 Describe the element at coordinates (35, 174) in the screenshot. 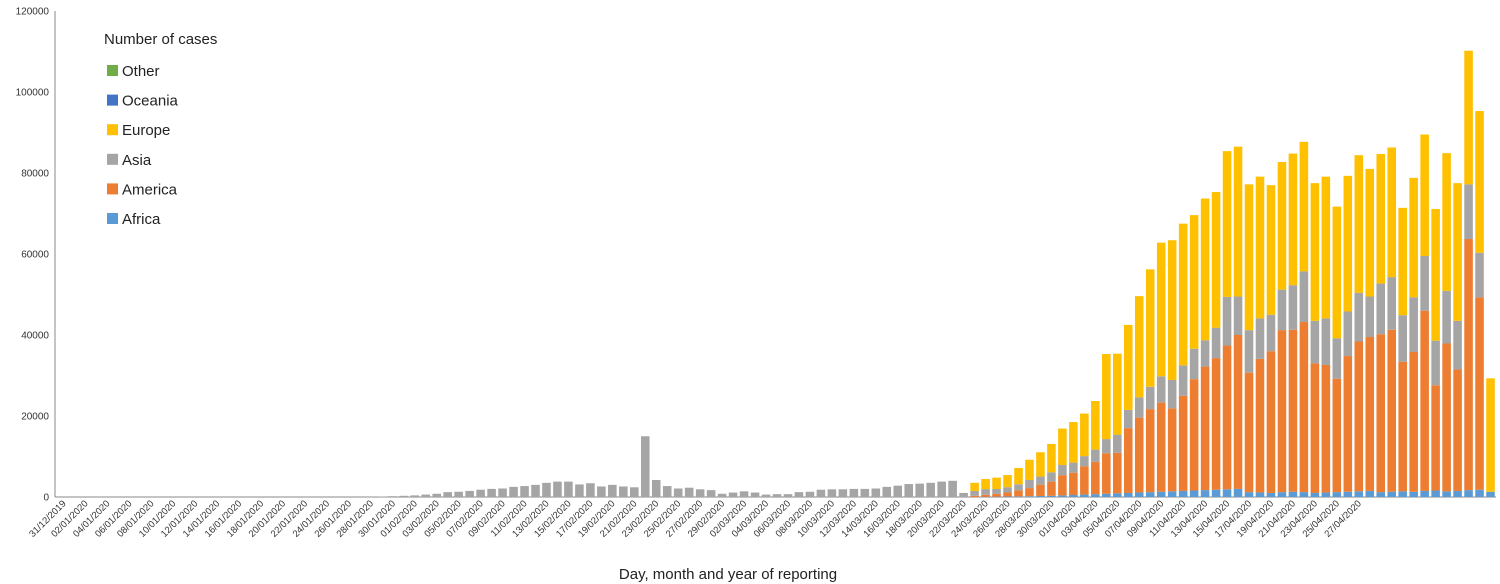

I see `y-tick-label: 80000` at that location.